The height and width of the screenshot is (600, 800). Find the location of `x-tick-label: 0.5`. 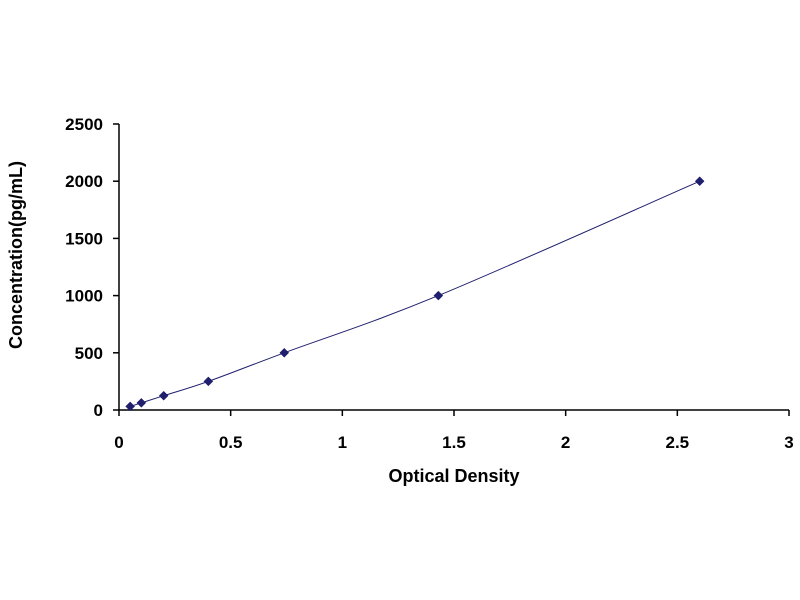

x-tick-label: 0.5 is located at coordinates (231, 442).